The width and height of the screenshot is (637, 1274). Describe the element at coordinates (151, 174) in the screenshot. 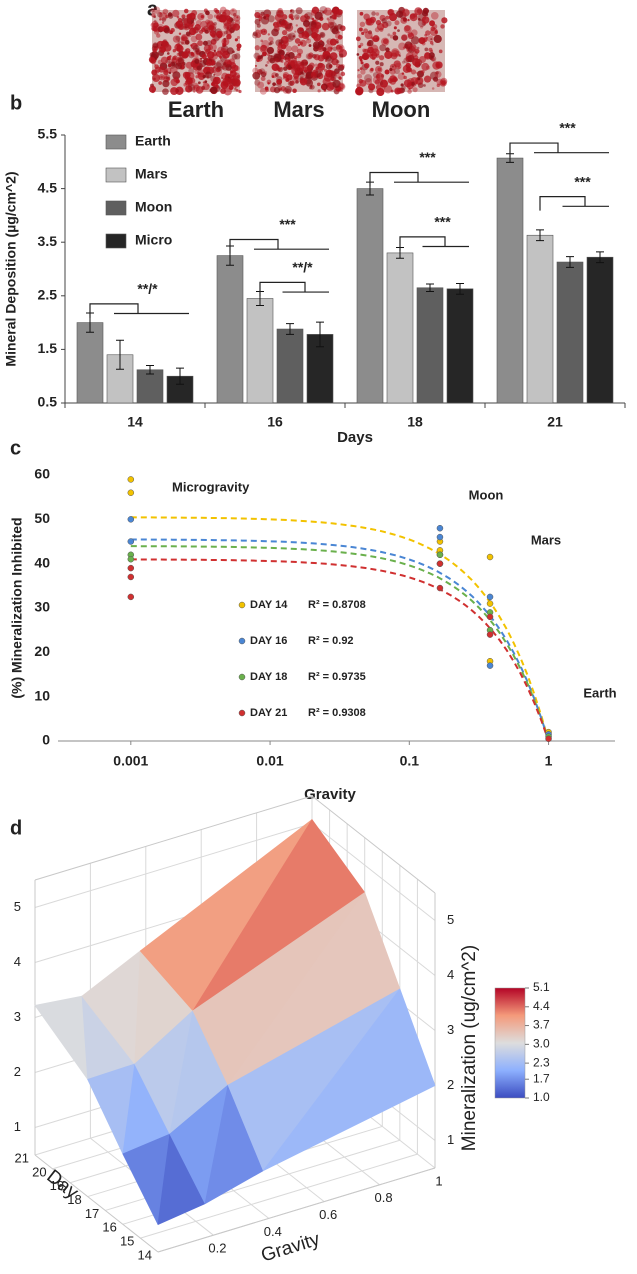

I see `legend-label: Mars` at that location.